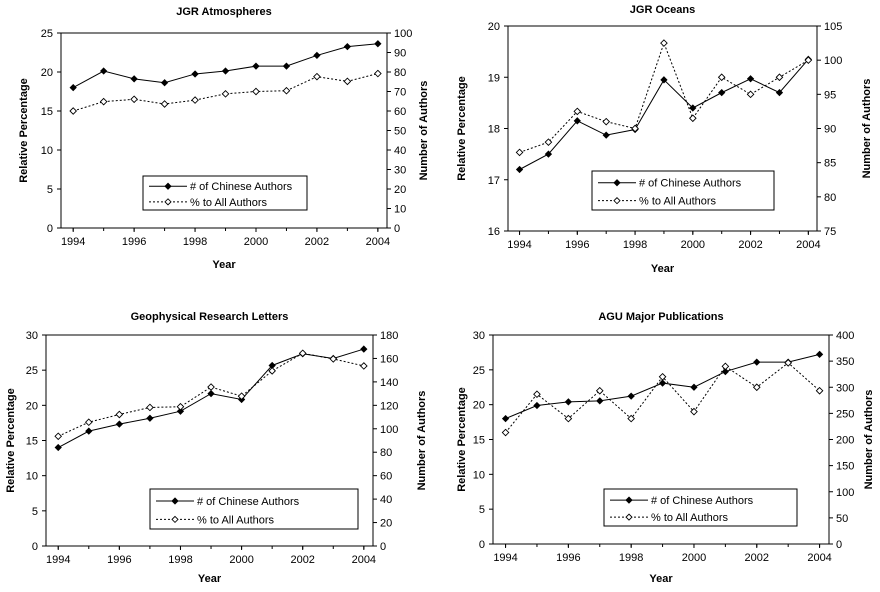  Describe the element at coordinates (494, 130) in the screenshot. I see `y-tick-label: 18` at that location.